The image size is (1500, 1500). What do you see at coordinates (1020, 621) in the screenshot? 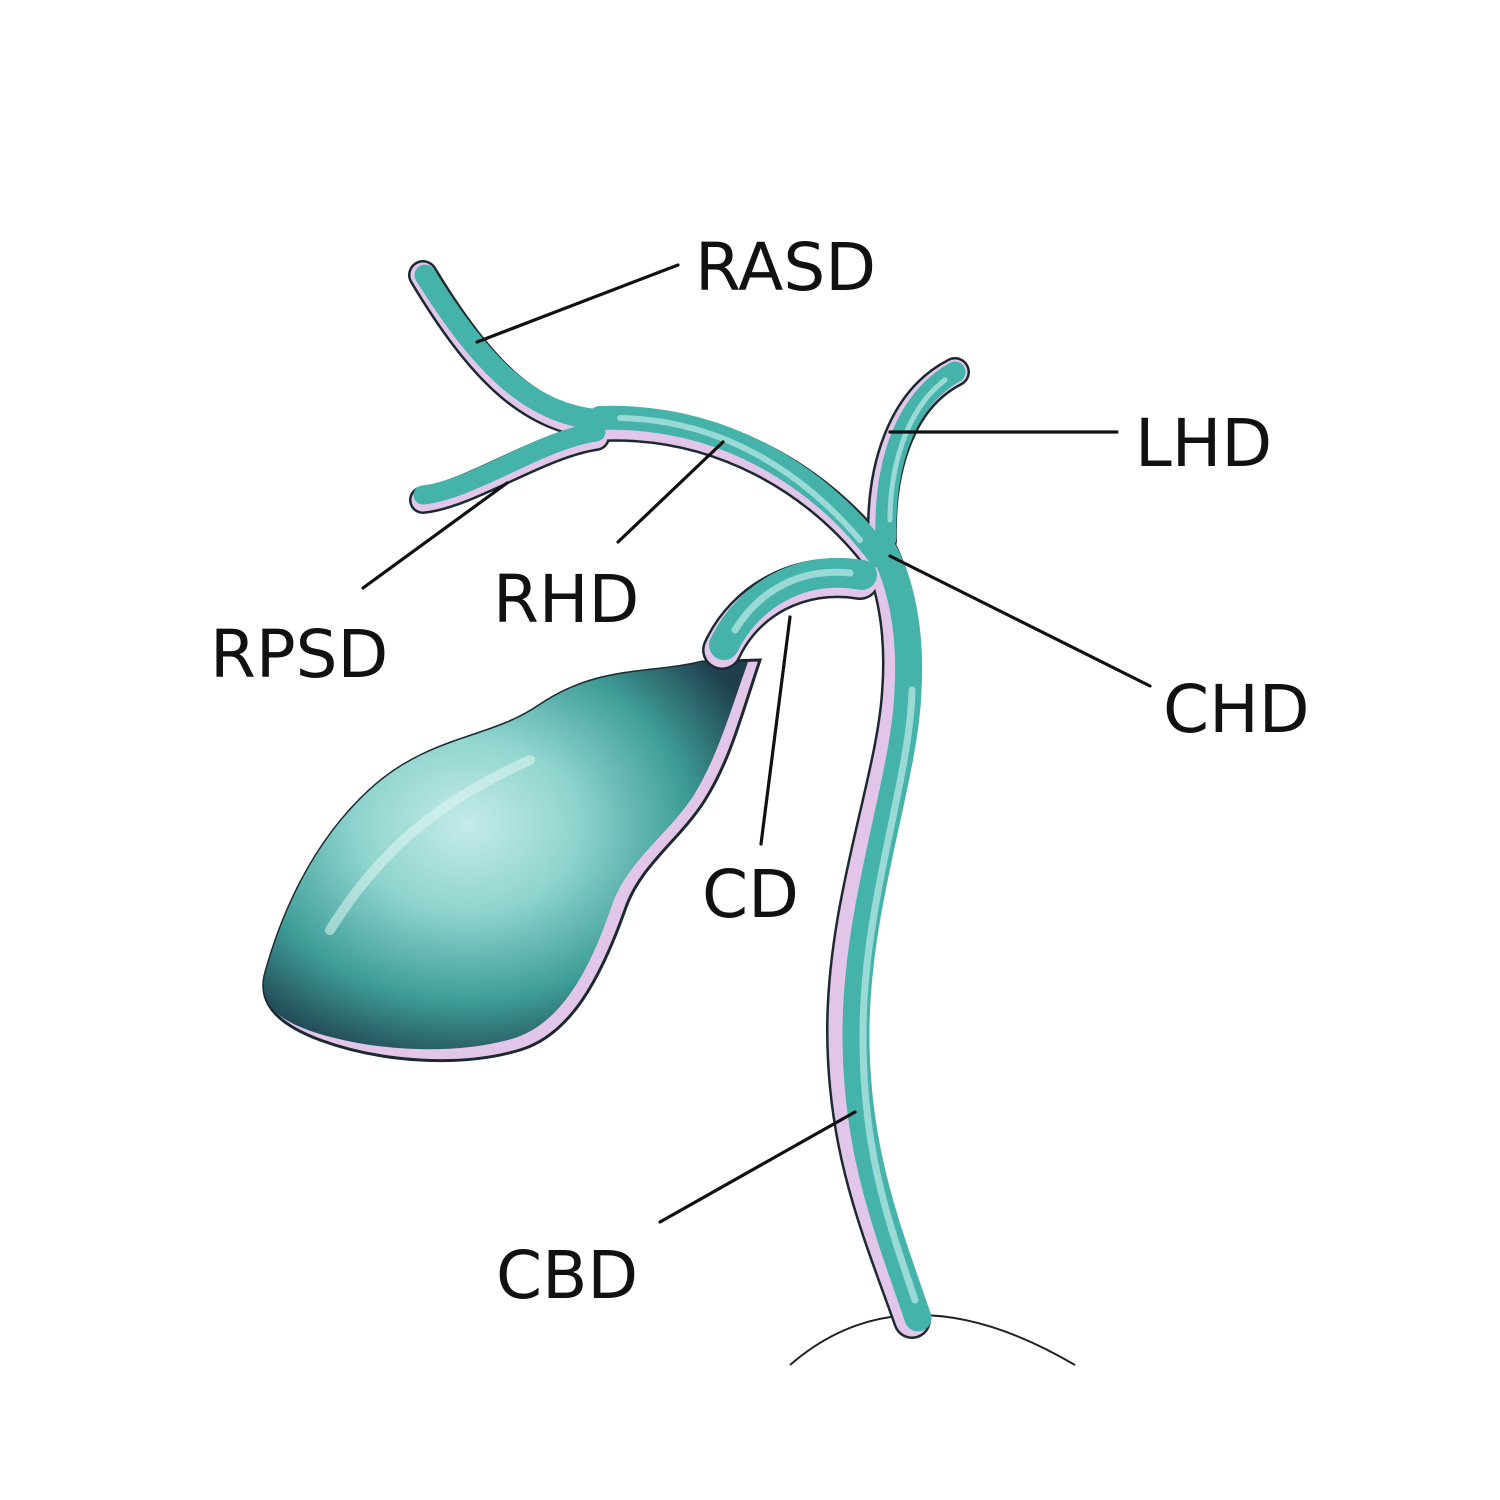
I see `leader-chd` at bounding box center [1020, 621].